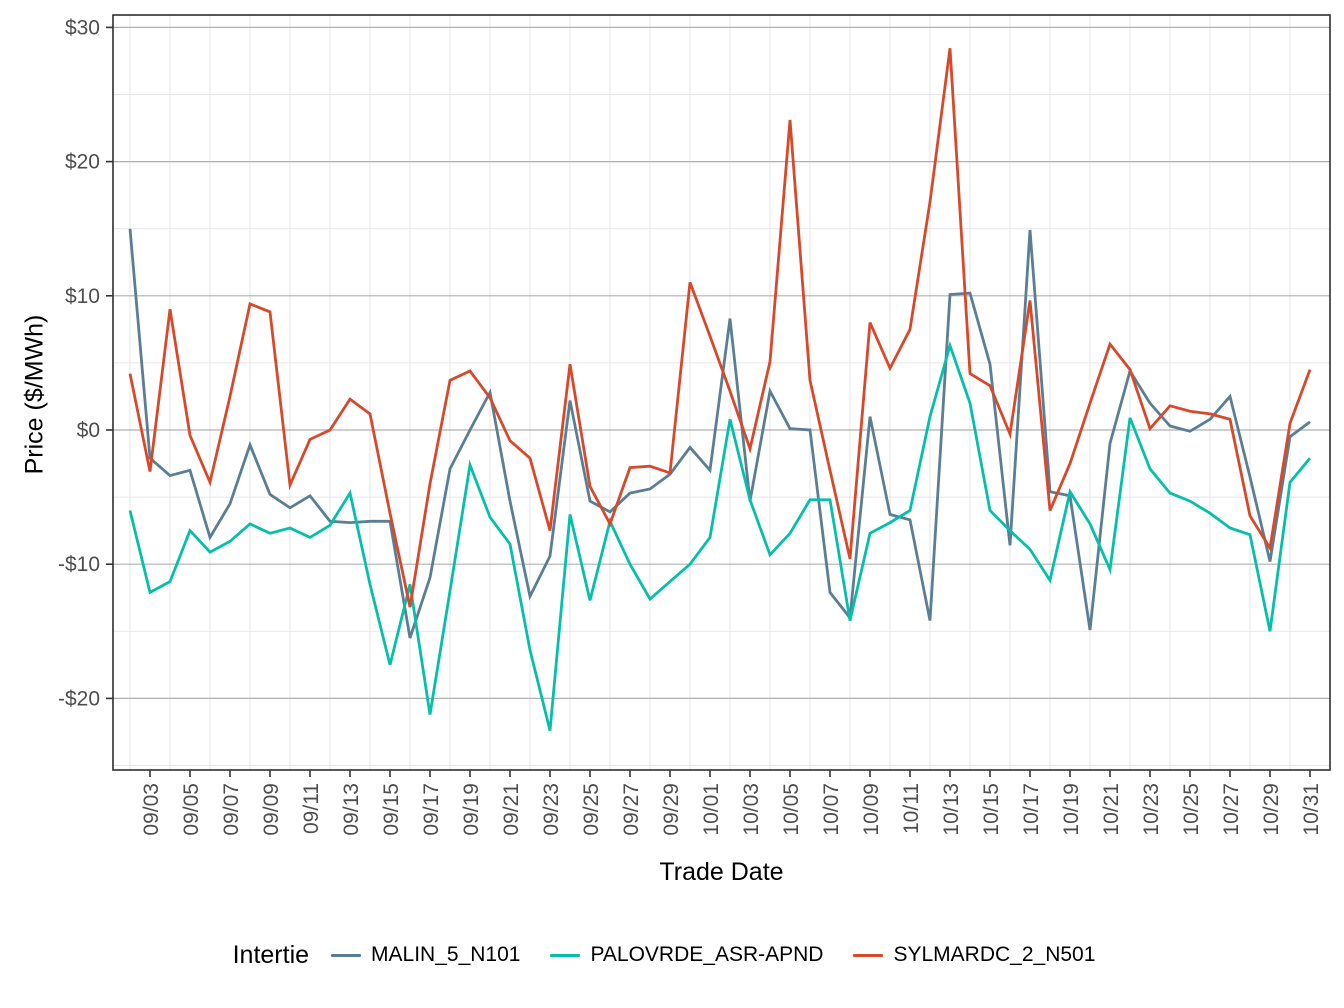 The height and width of the screenshot is (1008, 1344). Describe the element at coordinates (1031, 809) in the screenshot. I see `x-tick-label: 10/17` at that location.